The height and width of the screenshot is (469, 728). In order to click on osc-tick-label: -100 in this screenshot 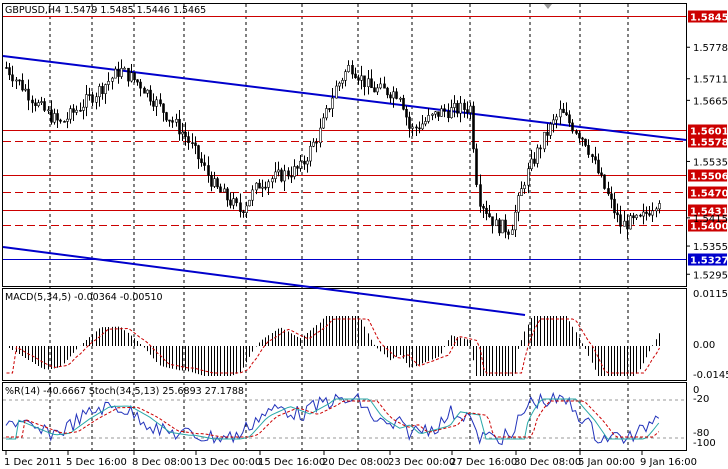, I will do `click(704, 443)`.